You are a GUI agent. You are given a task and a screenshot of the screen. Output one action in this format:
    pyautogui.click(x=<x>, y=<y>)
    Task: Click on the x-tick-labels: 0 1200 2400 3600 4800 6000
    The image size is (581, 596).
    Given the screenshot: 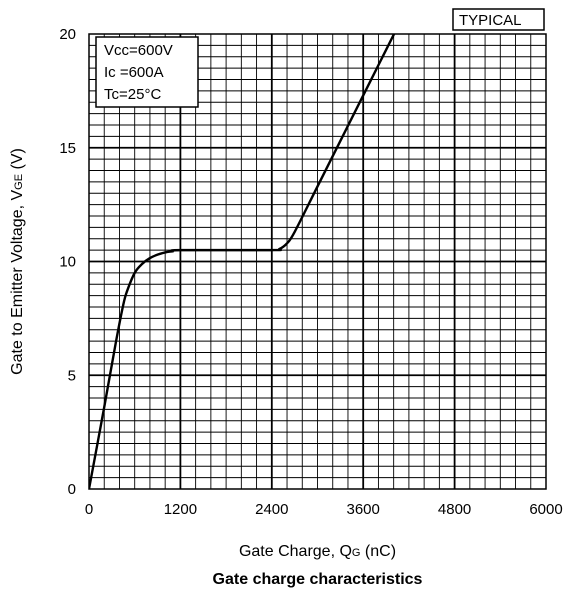 What is the action you would take?
    pyautogui.click(x=324, y=509)
    